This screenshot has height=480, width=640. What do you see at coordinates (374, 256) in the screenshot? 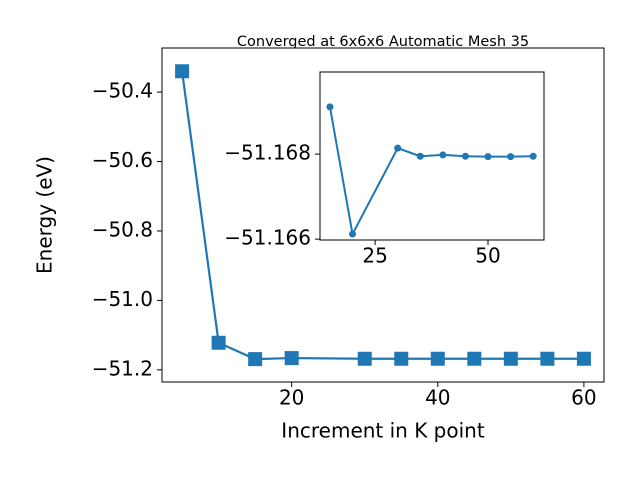
I see `x-tick-label: 25` at bounding box center [374, 256].